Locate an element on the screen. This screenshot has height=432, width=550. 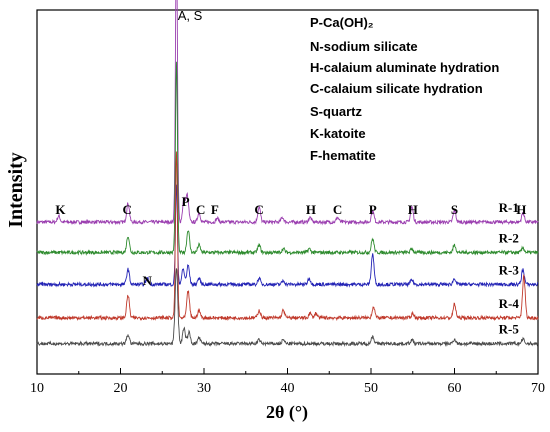
legend-entry: K-katoite is located at coordinates (338, 133).